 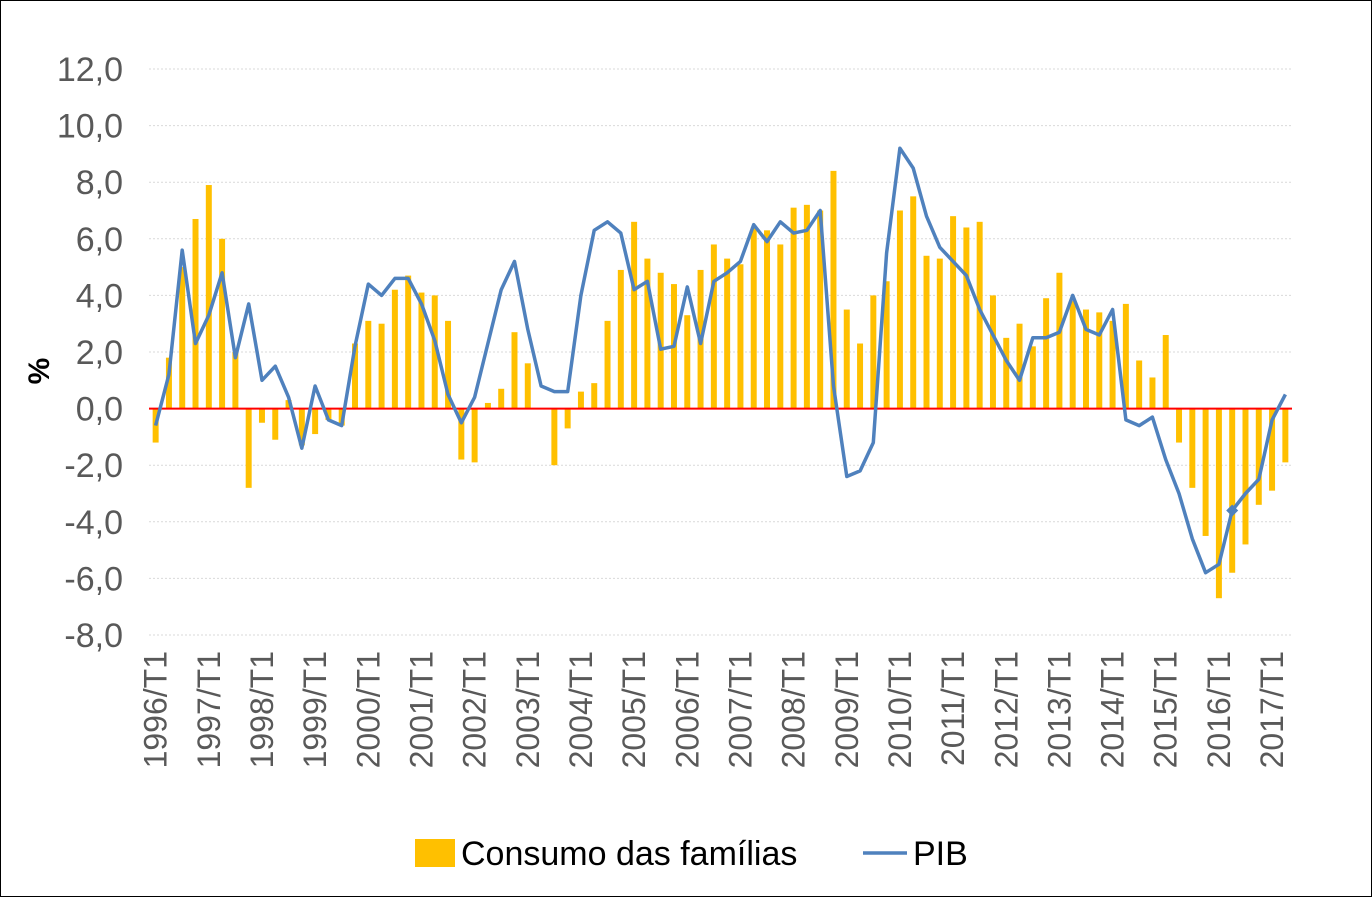 I want to click on legend: Consumo das famílias PIB, so click(x=691, y=854).